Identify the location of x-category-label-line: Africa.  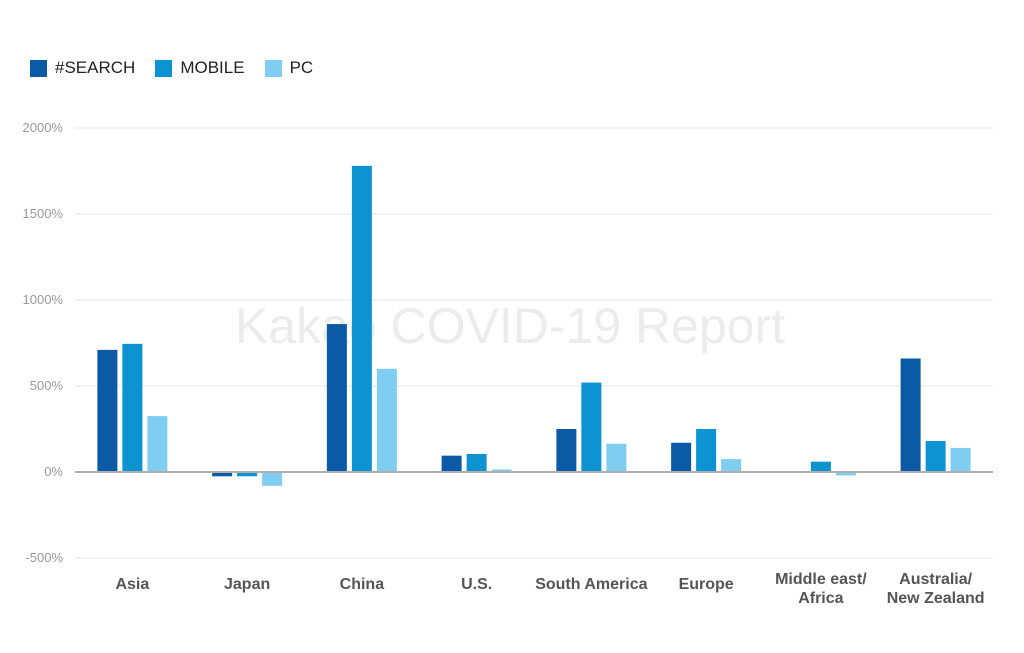
(820, 598).